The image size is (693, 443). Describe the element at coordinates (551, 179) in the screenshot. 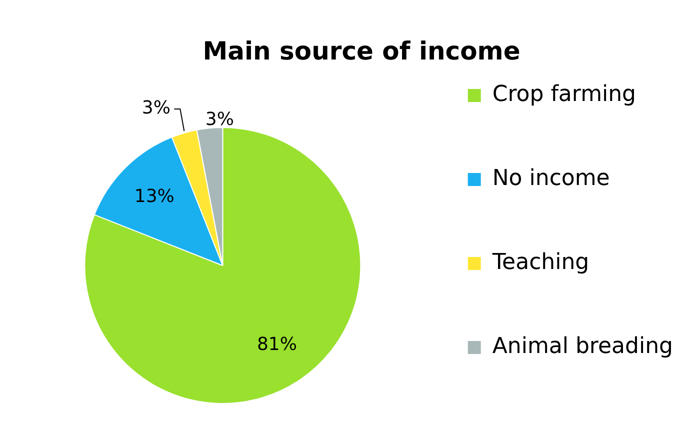

I see `legend-label: No income` at that location.